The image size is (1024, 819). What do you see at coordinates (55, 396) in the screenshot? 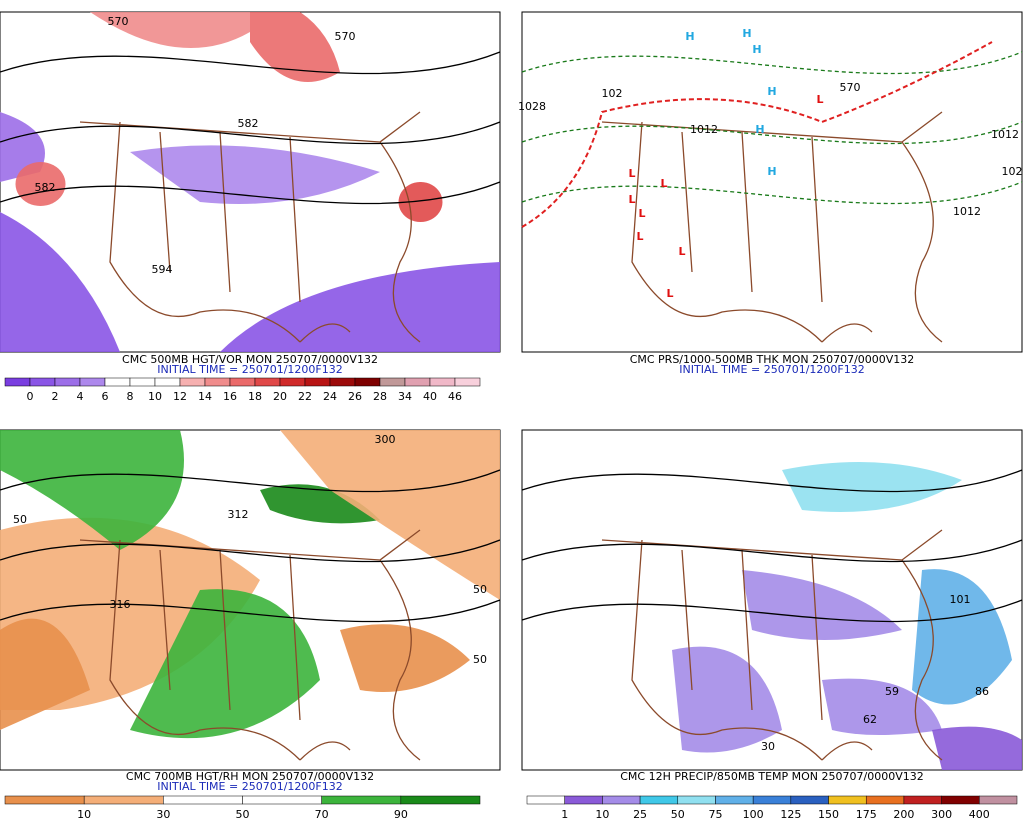
I see `legend-label: 2` at bounding box center [55, 396].